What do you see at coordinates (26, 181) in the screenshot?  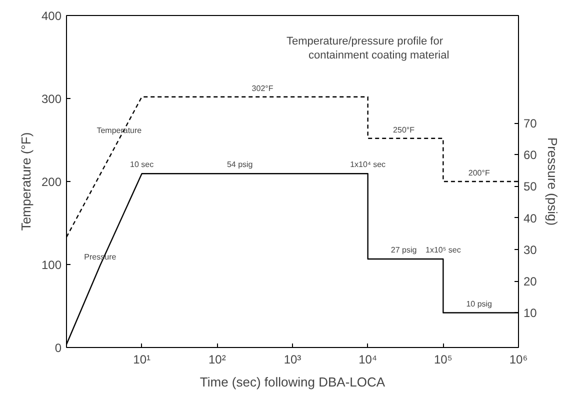 I see `y-axis-title: Temperature (°F)` at bounding box center [26, 181].